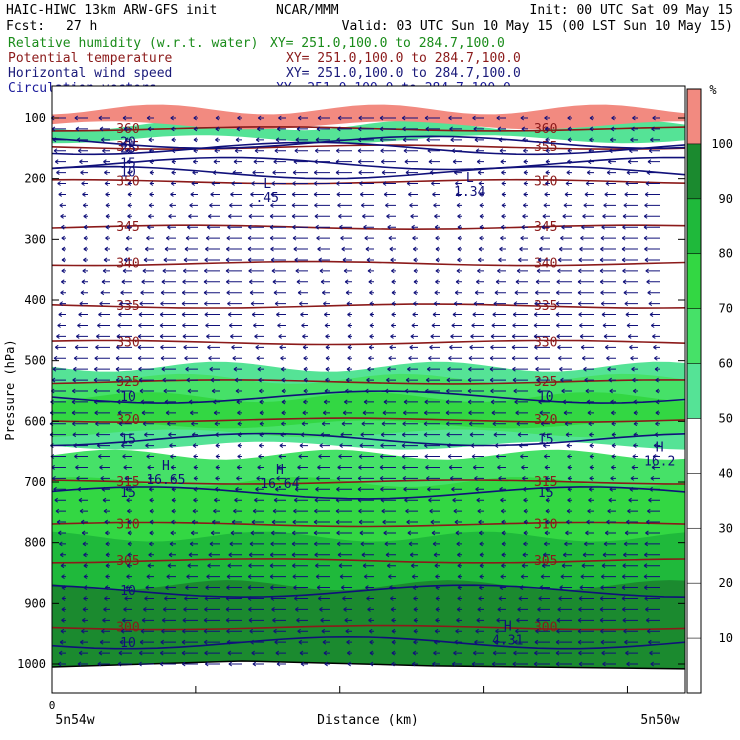  I want to click on org-label: NCAR/MMM, so click(307, 10).